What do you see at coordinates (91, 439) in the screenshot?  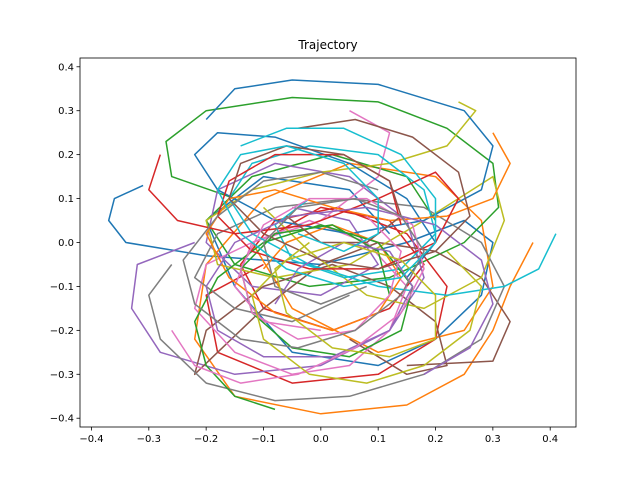 I see `x-tick-label: −0.4` at bounding box center [91, 439].